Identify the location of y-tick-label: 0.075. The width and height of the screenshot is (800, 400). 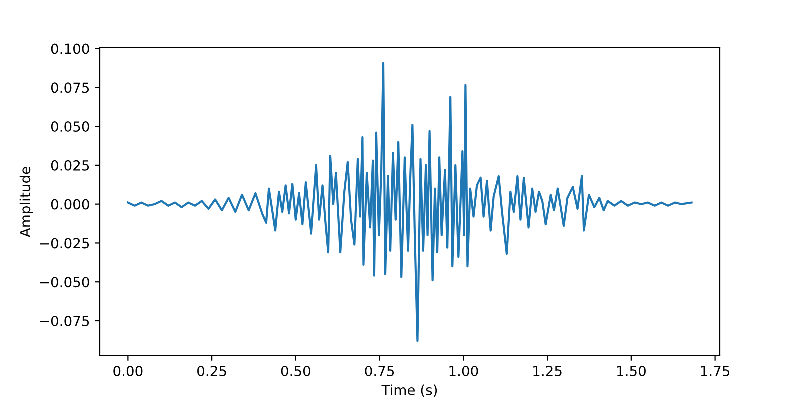
(70, 88).